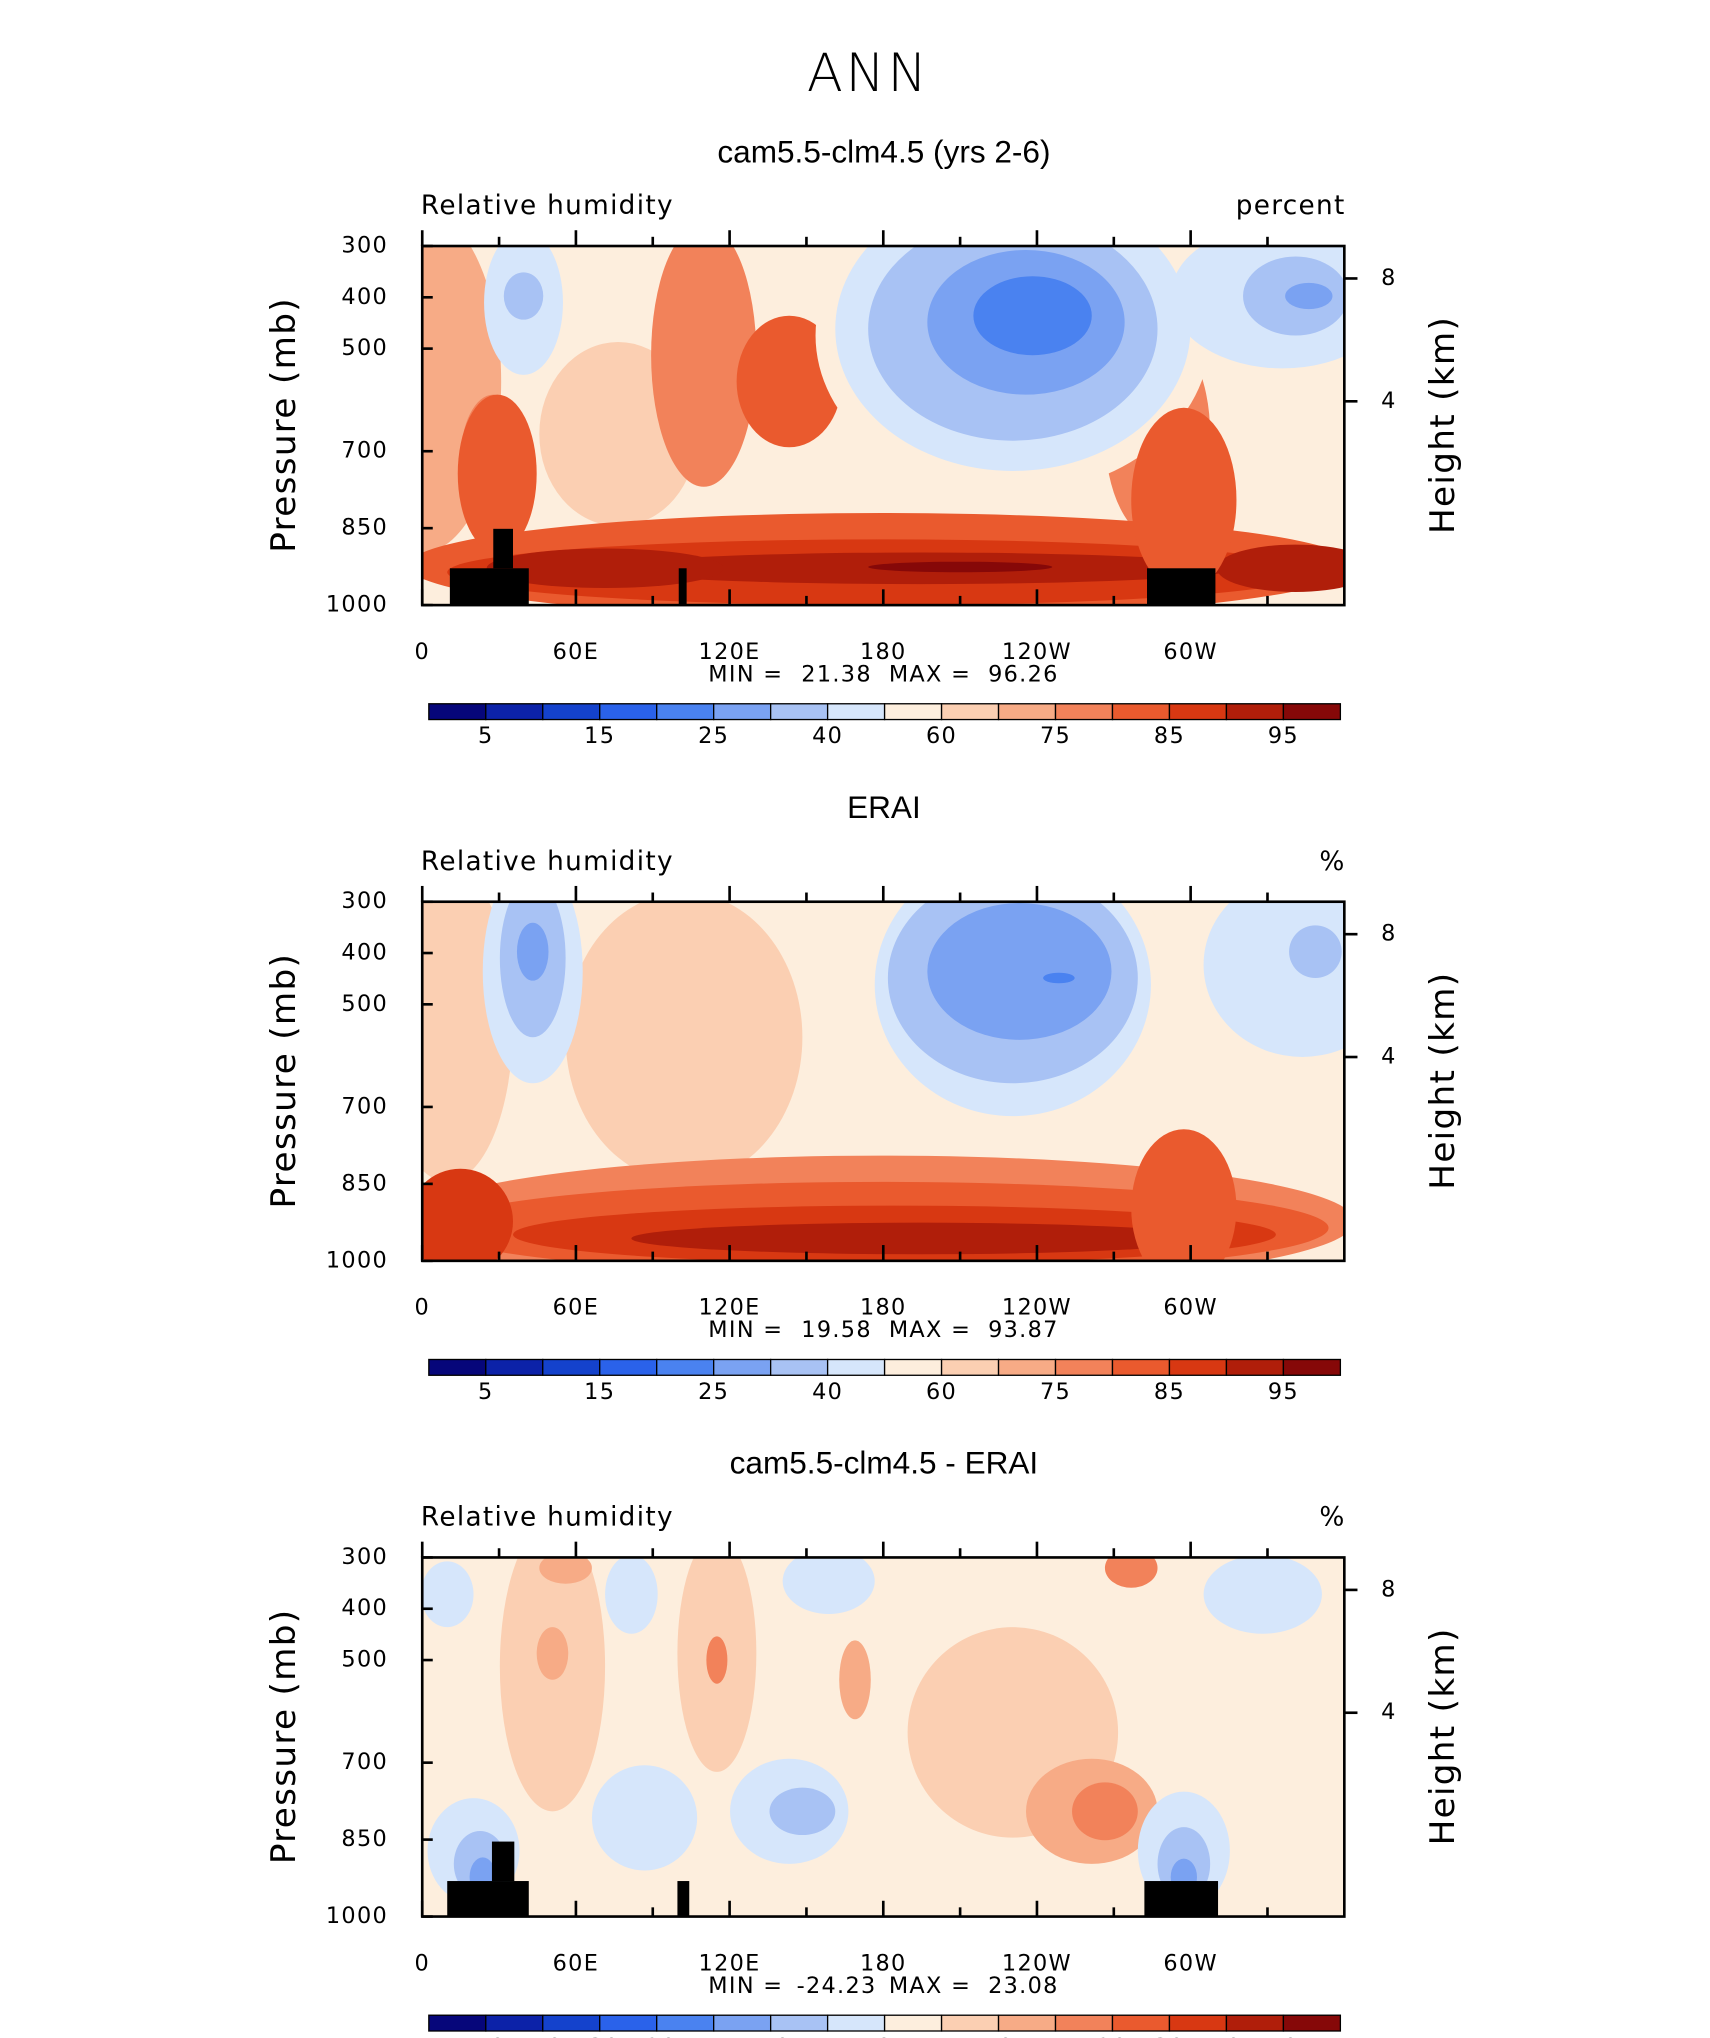  What do you see at coordinates (942, 2036) in the screenshot?
I see `colorbar-label: 5` at bounding box center [942, 2036].